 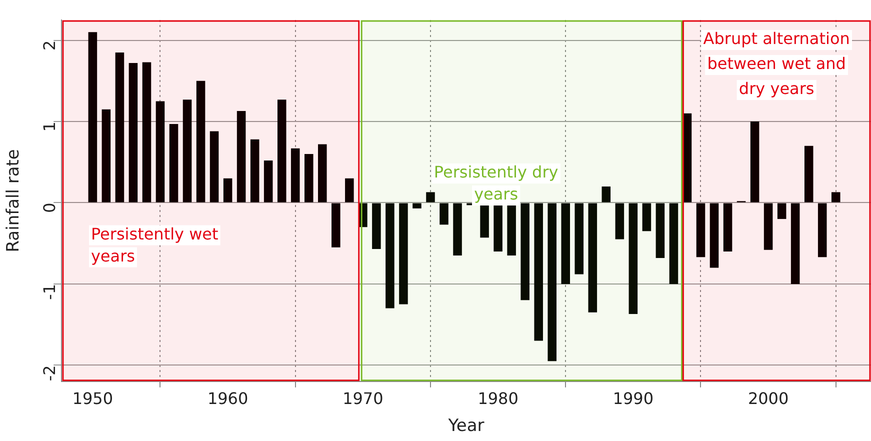 I want to click on x-tick-label: 1980, so click(x=498, y=398).